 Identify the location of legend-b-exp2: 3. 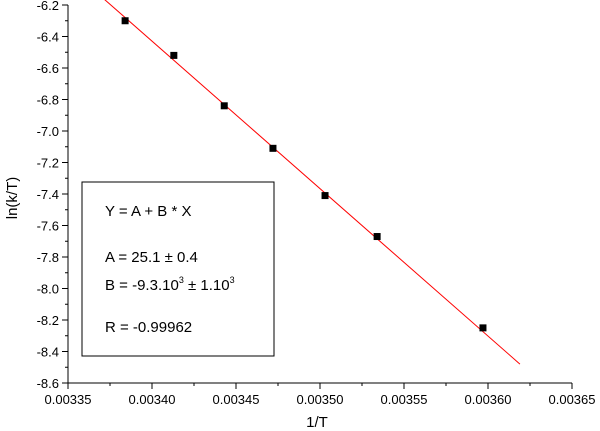
(232, 280).